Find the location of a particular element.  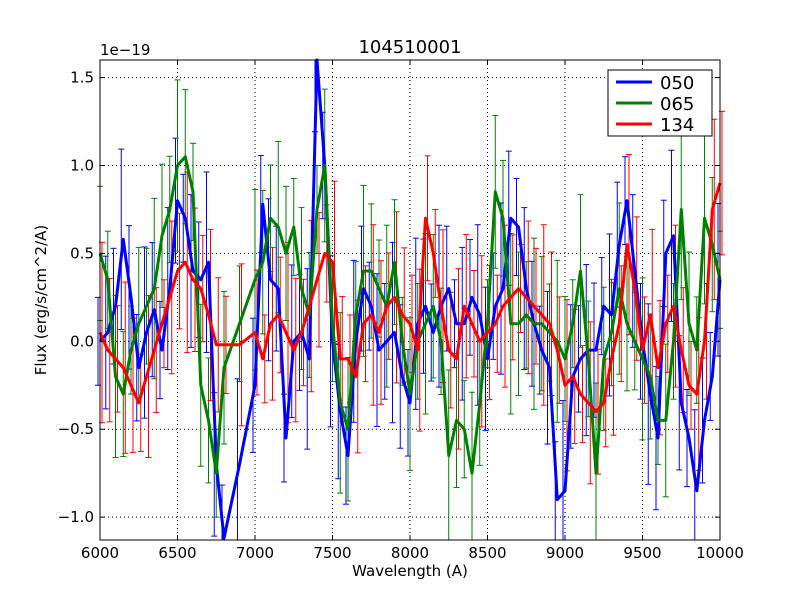

x-tick-label: 6000 is located at coordinates (100, 553).